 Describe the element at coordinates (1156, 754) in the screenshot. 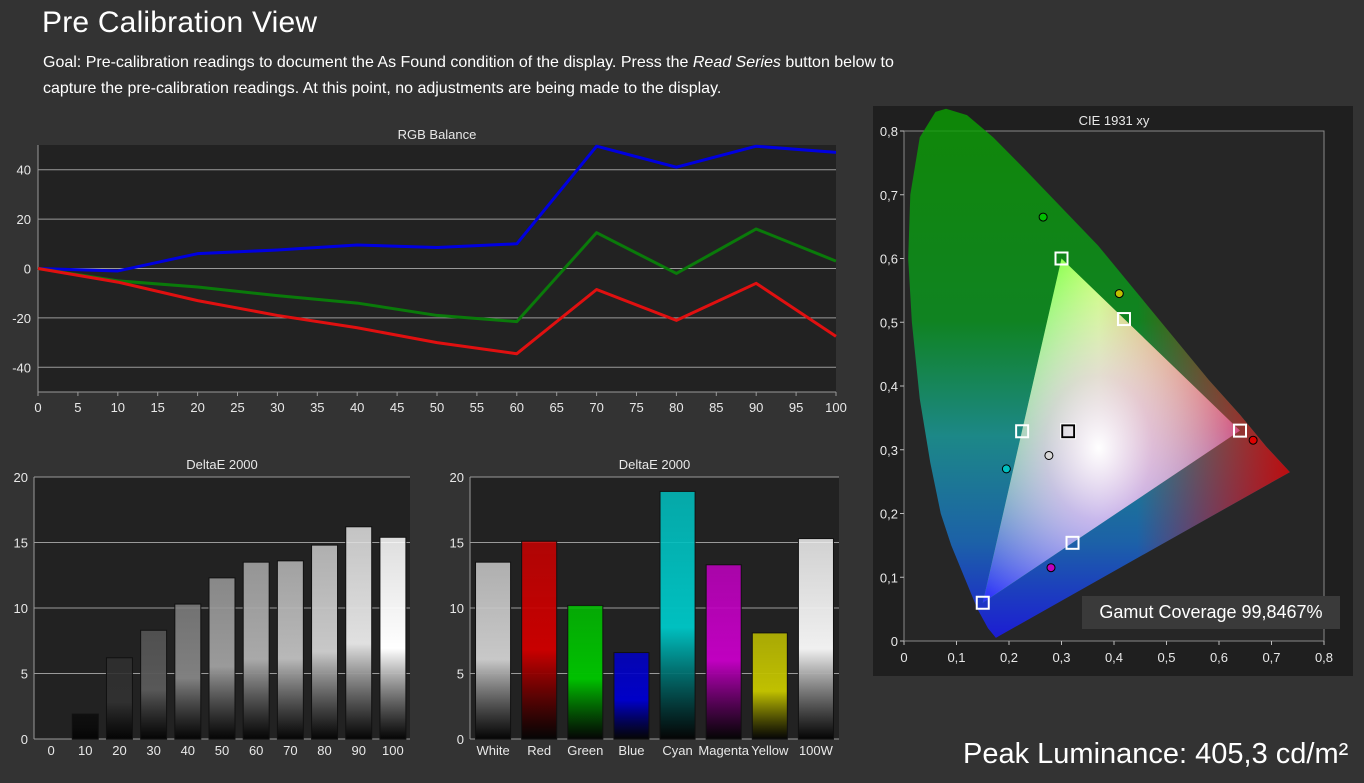

I see `peak-luminance-label: Peak Luminance: 405,3 cd/m²` at that location.